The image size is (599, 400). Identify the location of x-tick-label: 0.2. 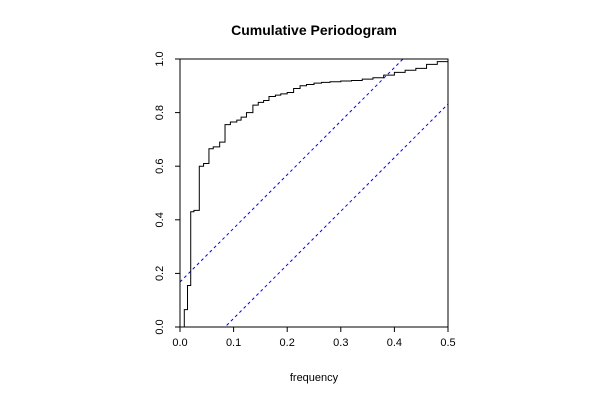
(287, 343).